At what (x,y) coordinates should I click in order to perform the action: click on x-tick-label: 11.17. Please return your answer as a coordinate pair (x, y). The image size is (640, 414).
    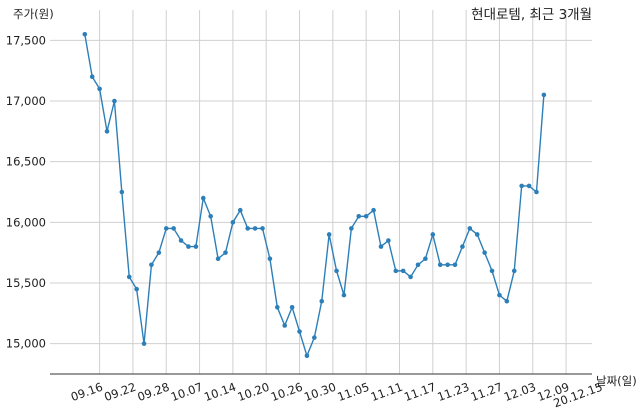
    Looking at the image, I should click on (420, 392).